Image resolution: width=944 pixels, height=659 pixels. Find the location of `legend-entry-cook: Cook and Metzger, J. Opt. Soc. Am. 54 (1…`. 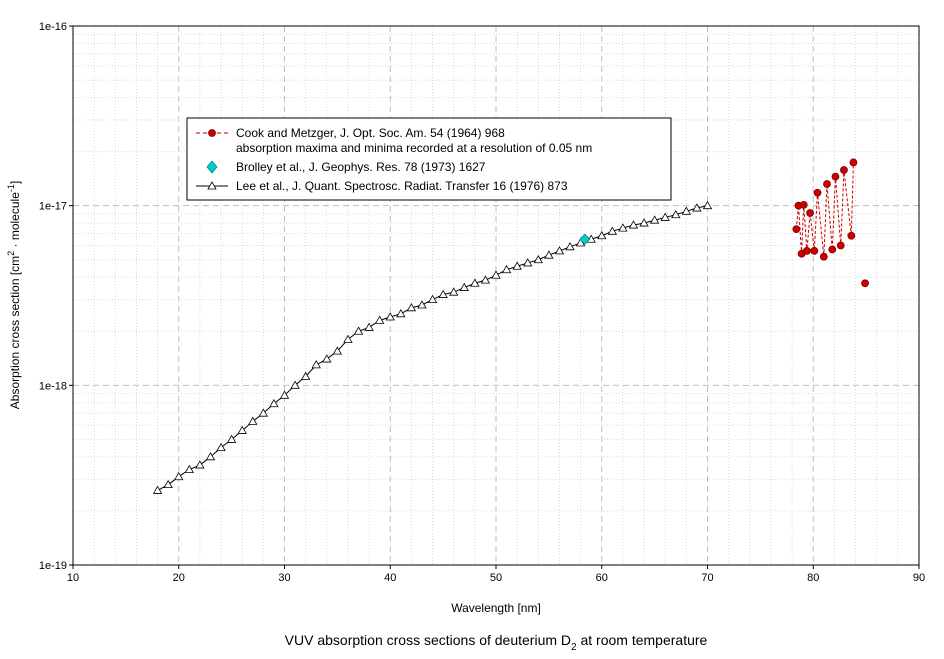

legend-entry-cook: Cook and Metzger, J. Opt. Soc. Am. 54 (1… is located at coordinates (394, 140).